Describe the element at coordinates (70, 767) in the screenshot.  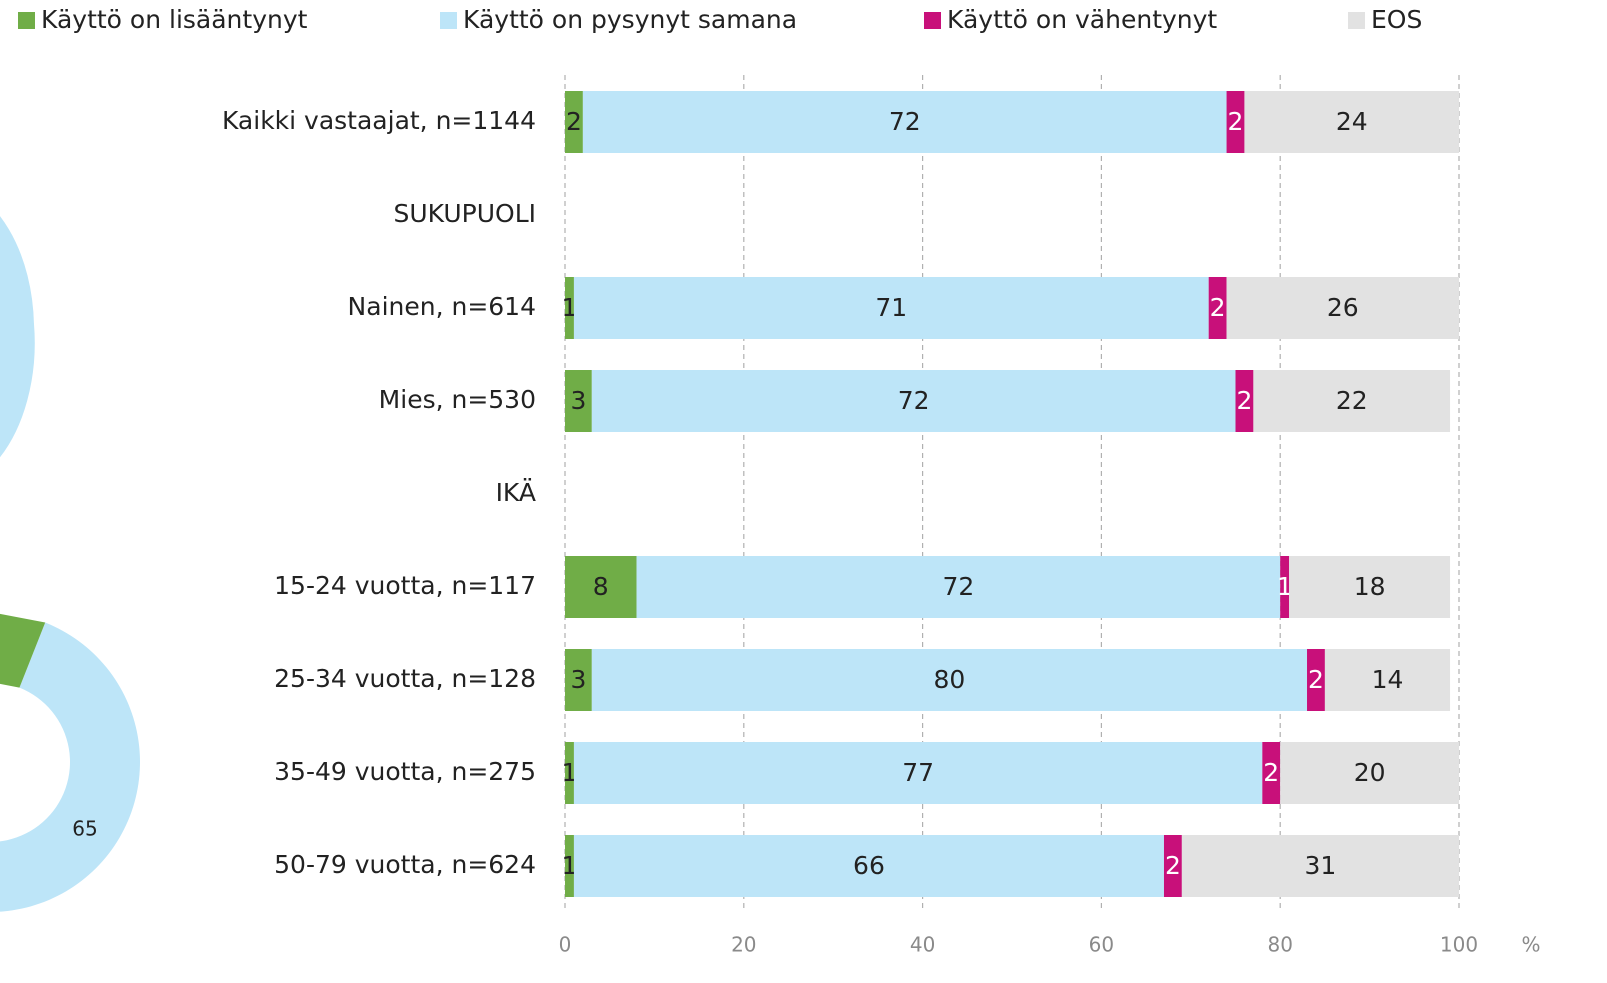
I see `donut-slice` at that location.